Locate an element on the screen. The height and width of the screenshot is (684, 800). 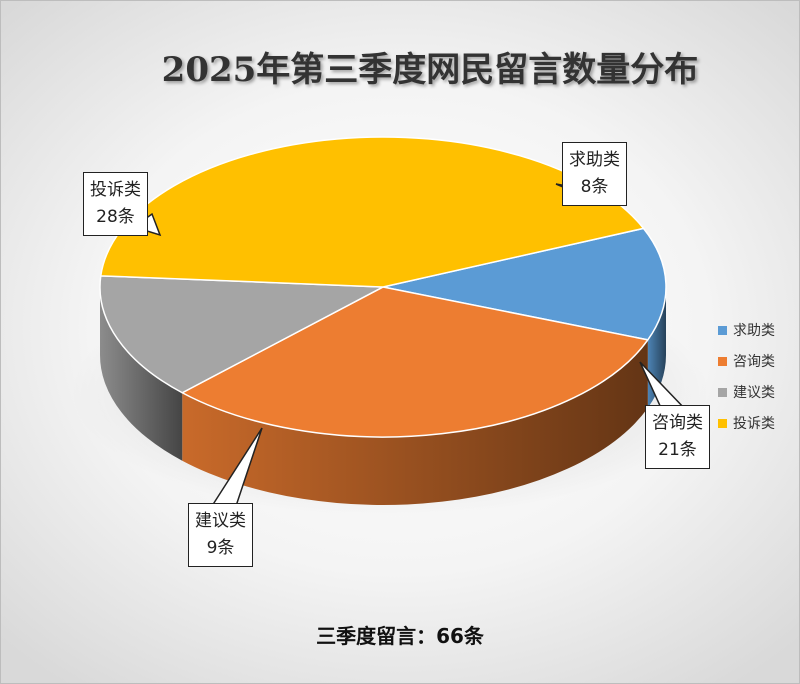
legend-item: 求助类 is located at coordinates (746, 330).